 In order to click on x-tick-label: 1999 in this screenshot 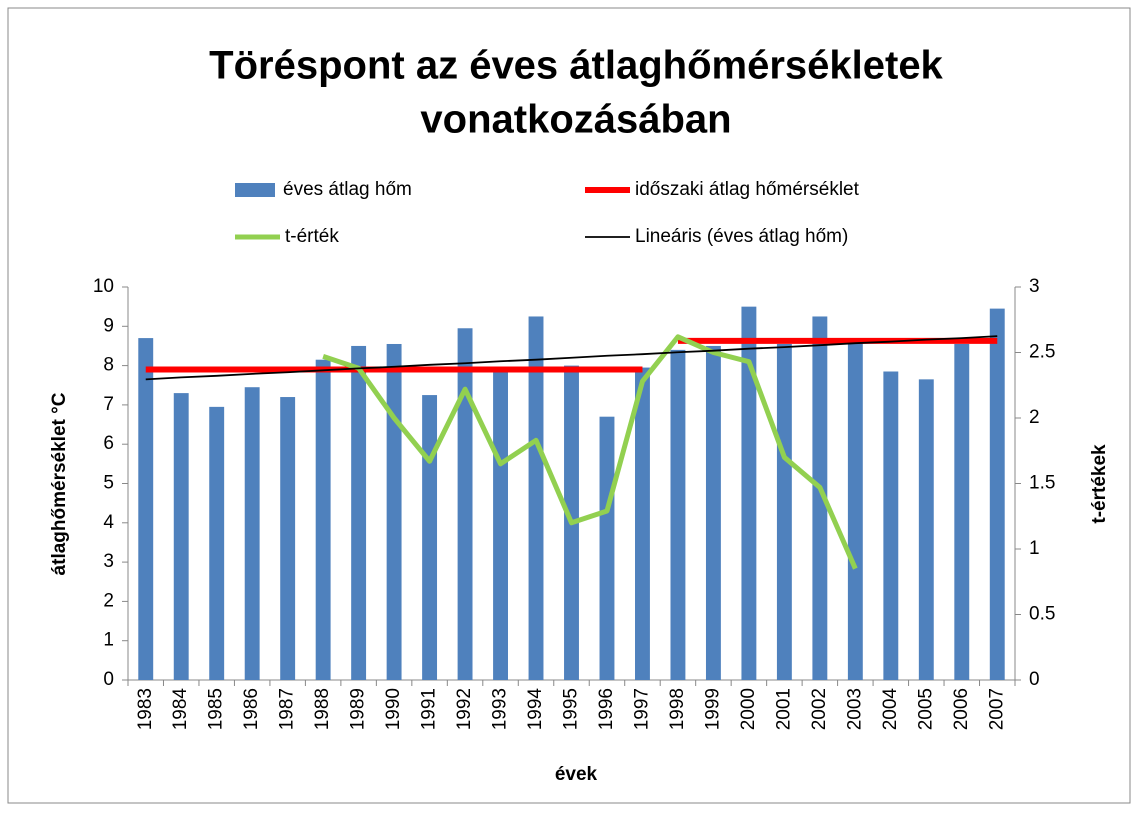, I will do `click(712, 709)`.